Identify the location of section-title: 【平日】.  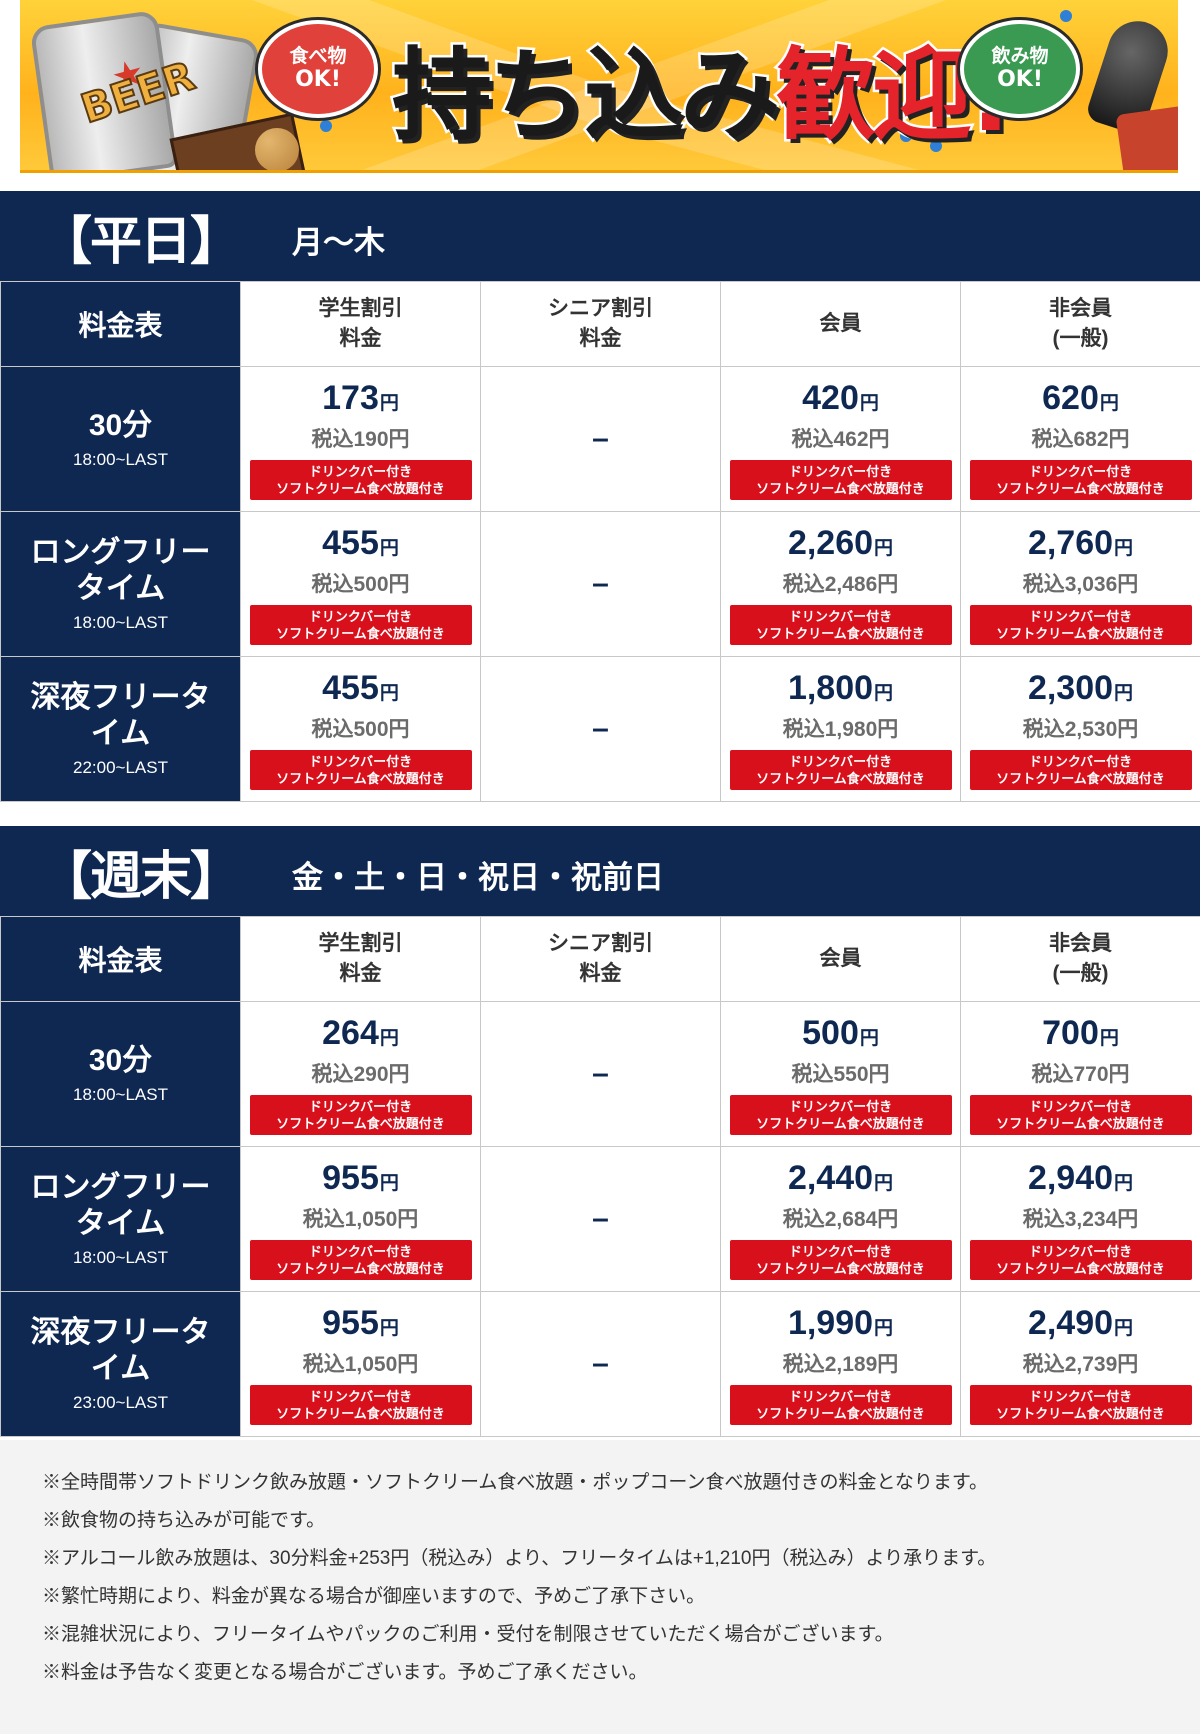
(141, 241).